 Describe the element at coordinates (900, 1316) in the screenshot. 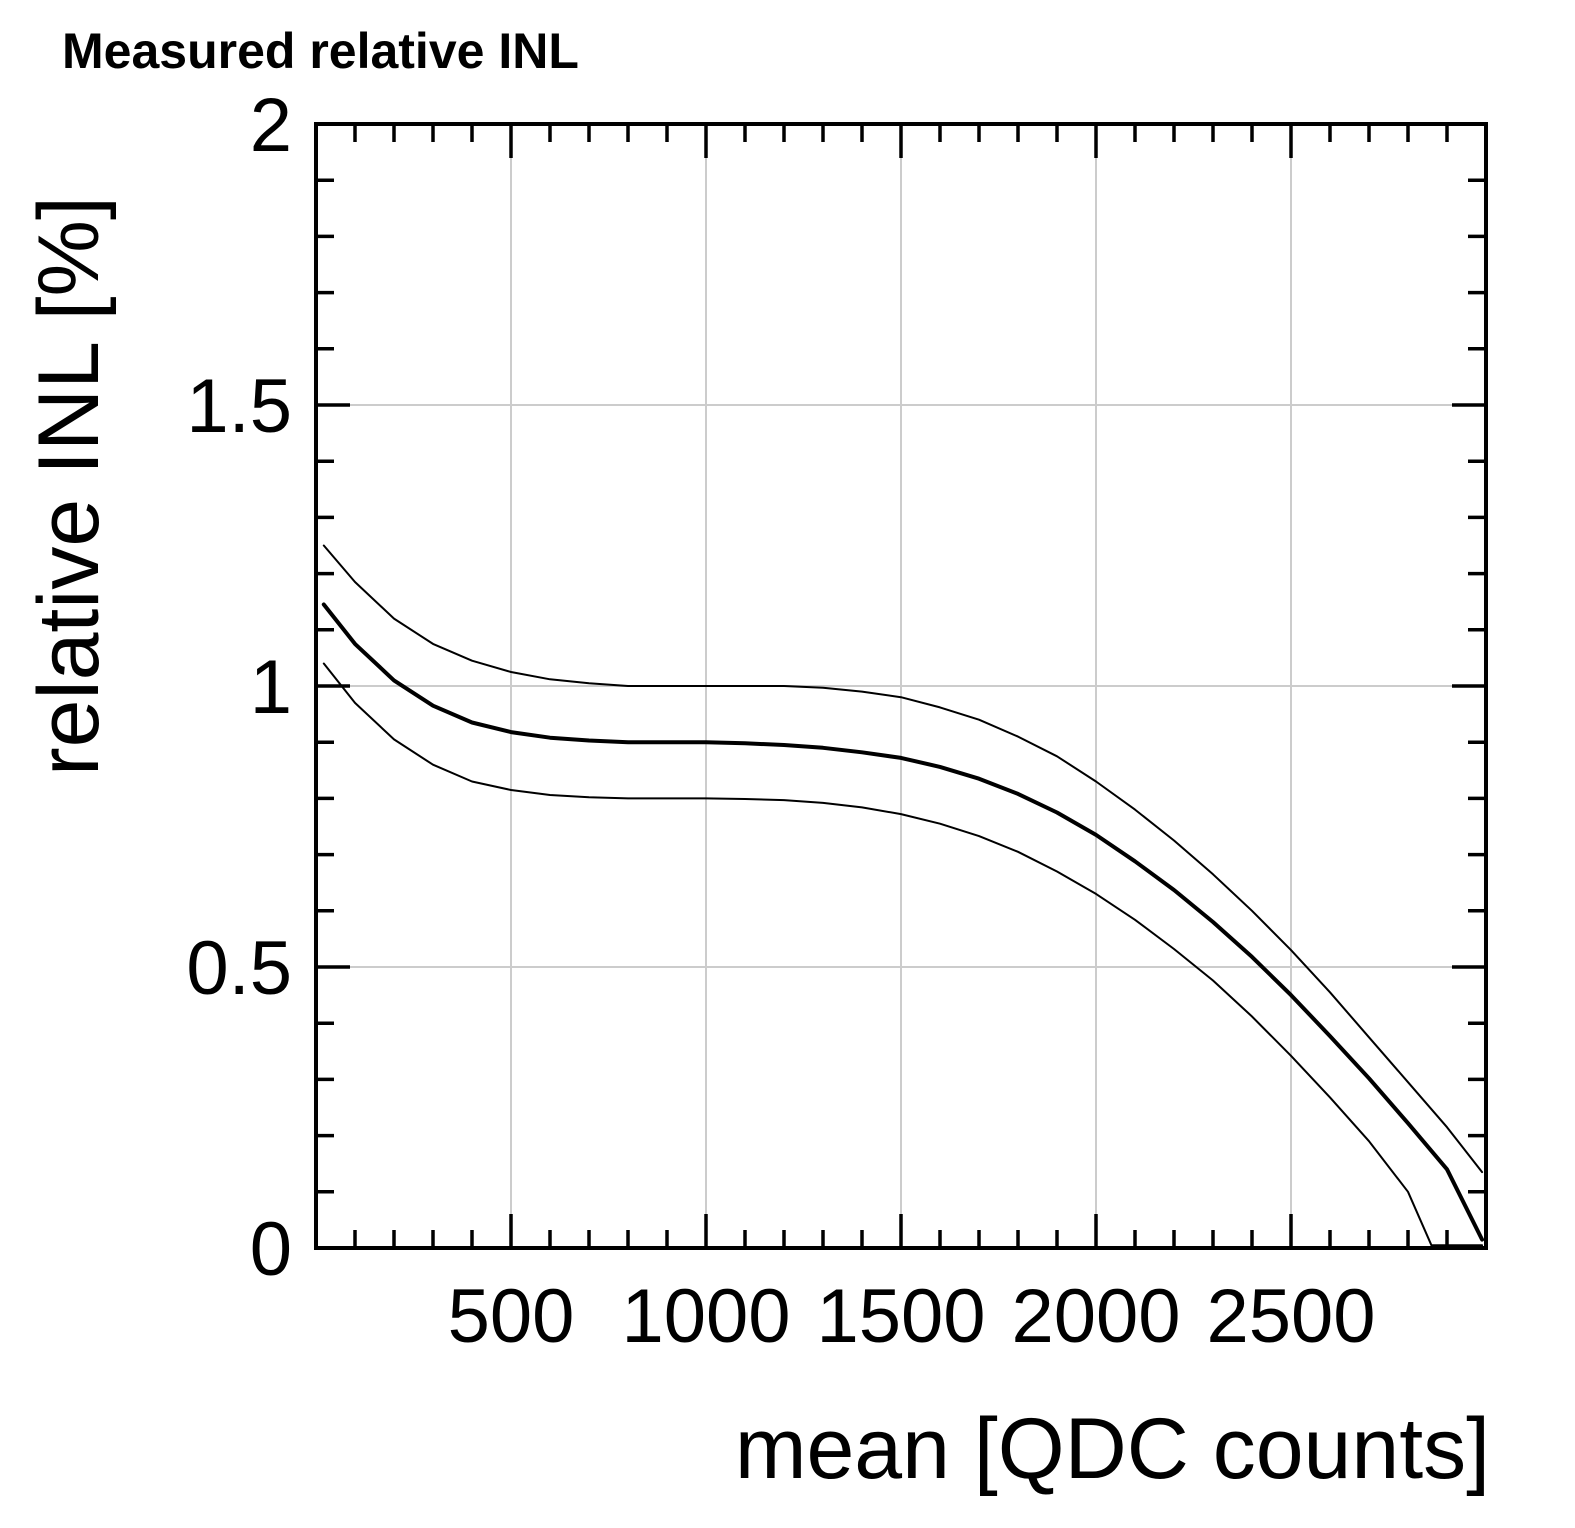

I see `x-tick-label-2: 1500` at that location.